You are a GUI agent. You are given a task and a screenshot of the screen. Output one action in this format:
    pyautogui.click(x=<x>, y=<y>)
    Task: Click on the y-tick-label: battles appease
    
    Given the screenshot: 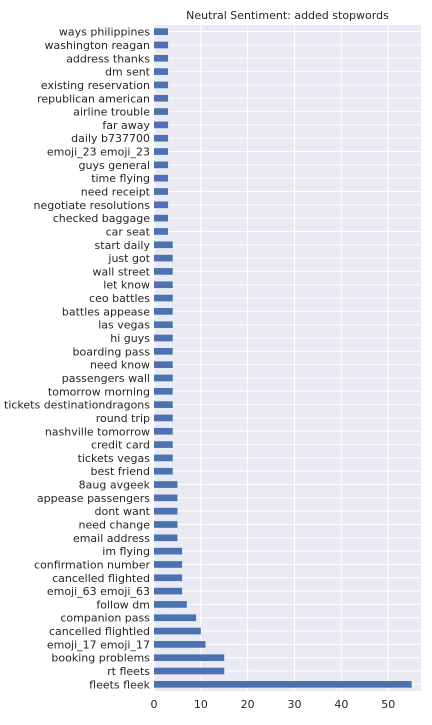 What is the action you would take?
    pyautogui.click(x=106, y=311)
    